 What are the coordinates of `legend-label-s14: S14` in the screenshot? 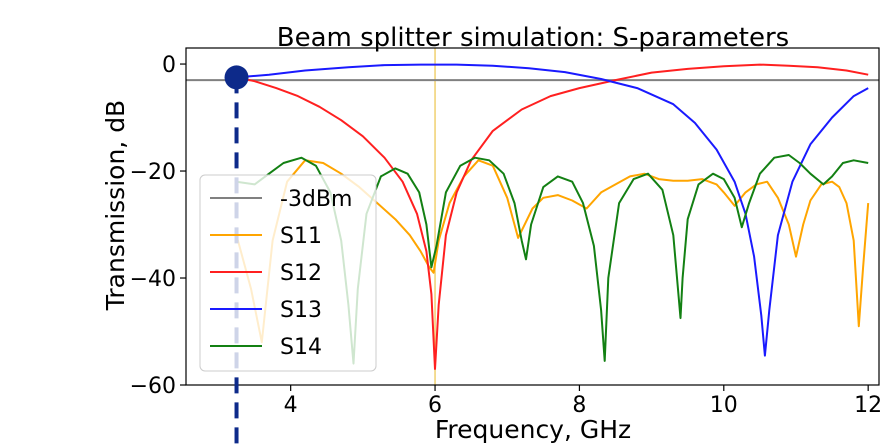 It's located at (301, 347).